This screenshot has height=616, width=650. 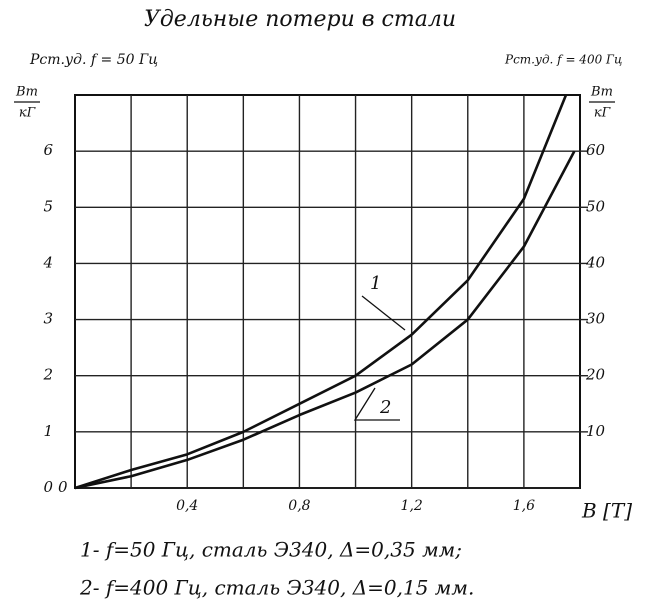 I want to click on y-unit-den: кГ, so click(x=27, y=113).